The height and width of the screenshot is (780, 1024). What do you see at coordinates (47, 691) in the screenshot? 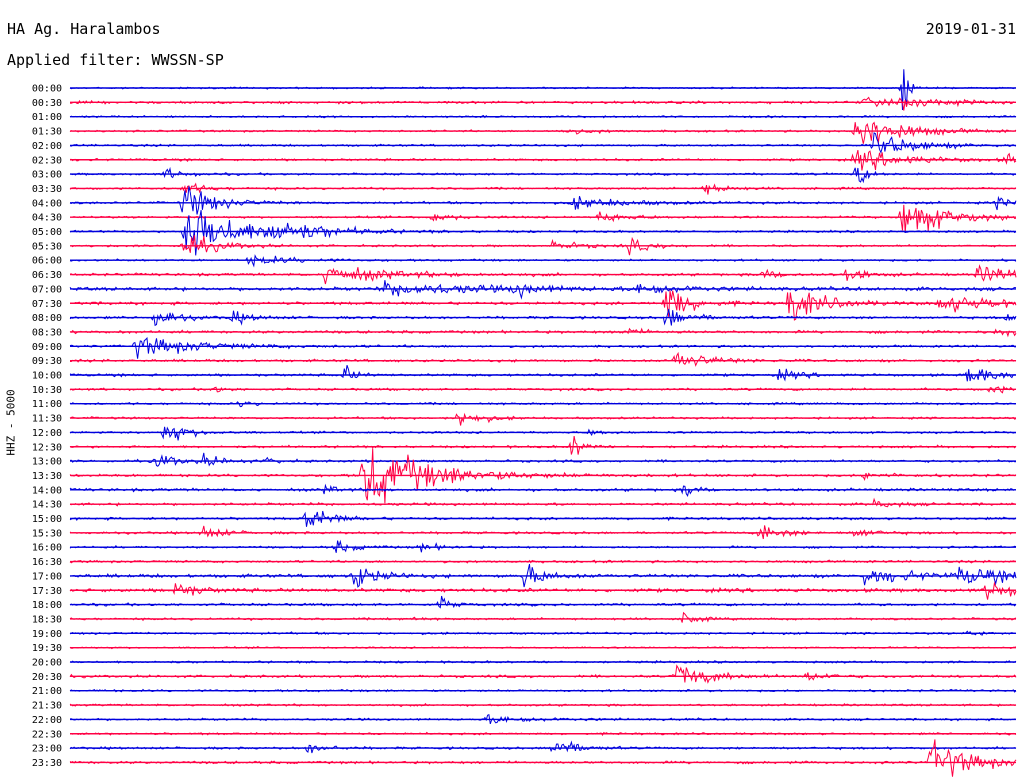
I see `time-tick-label: 21:00` at bounding box center [47, 691].